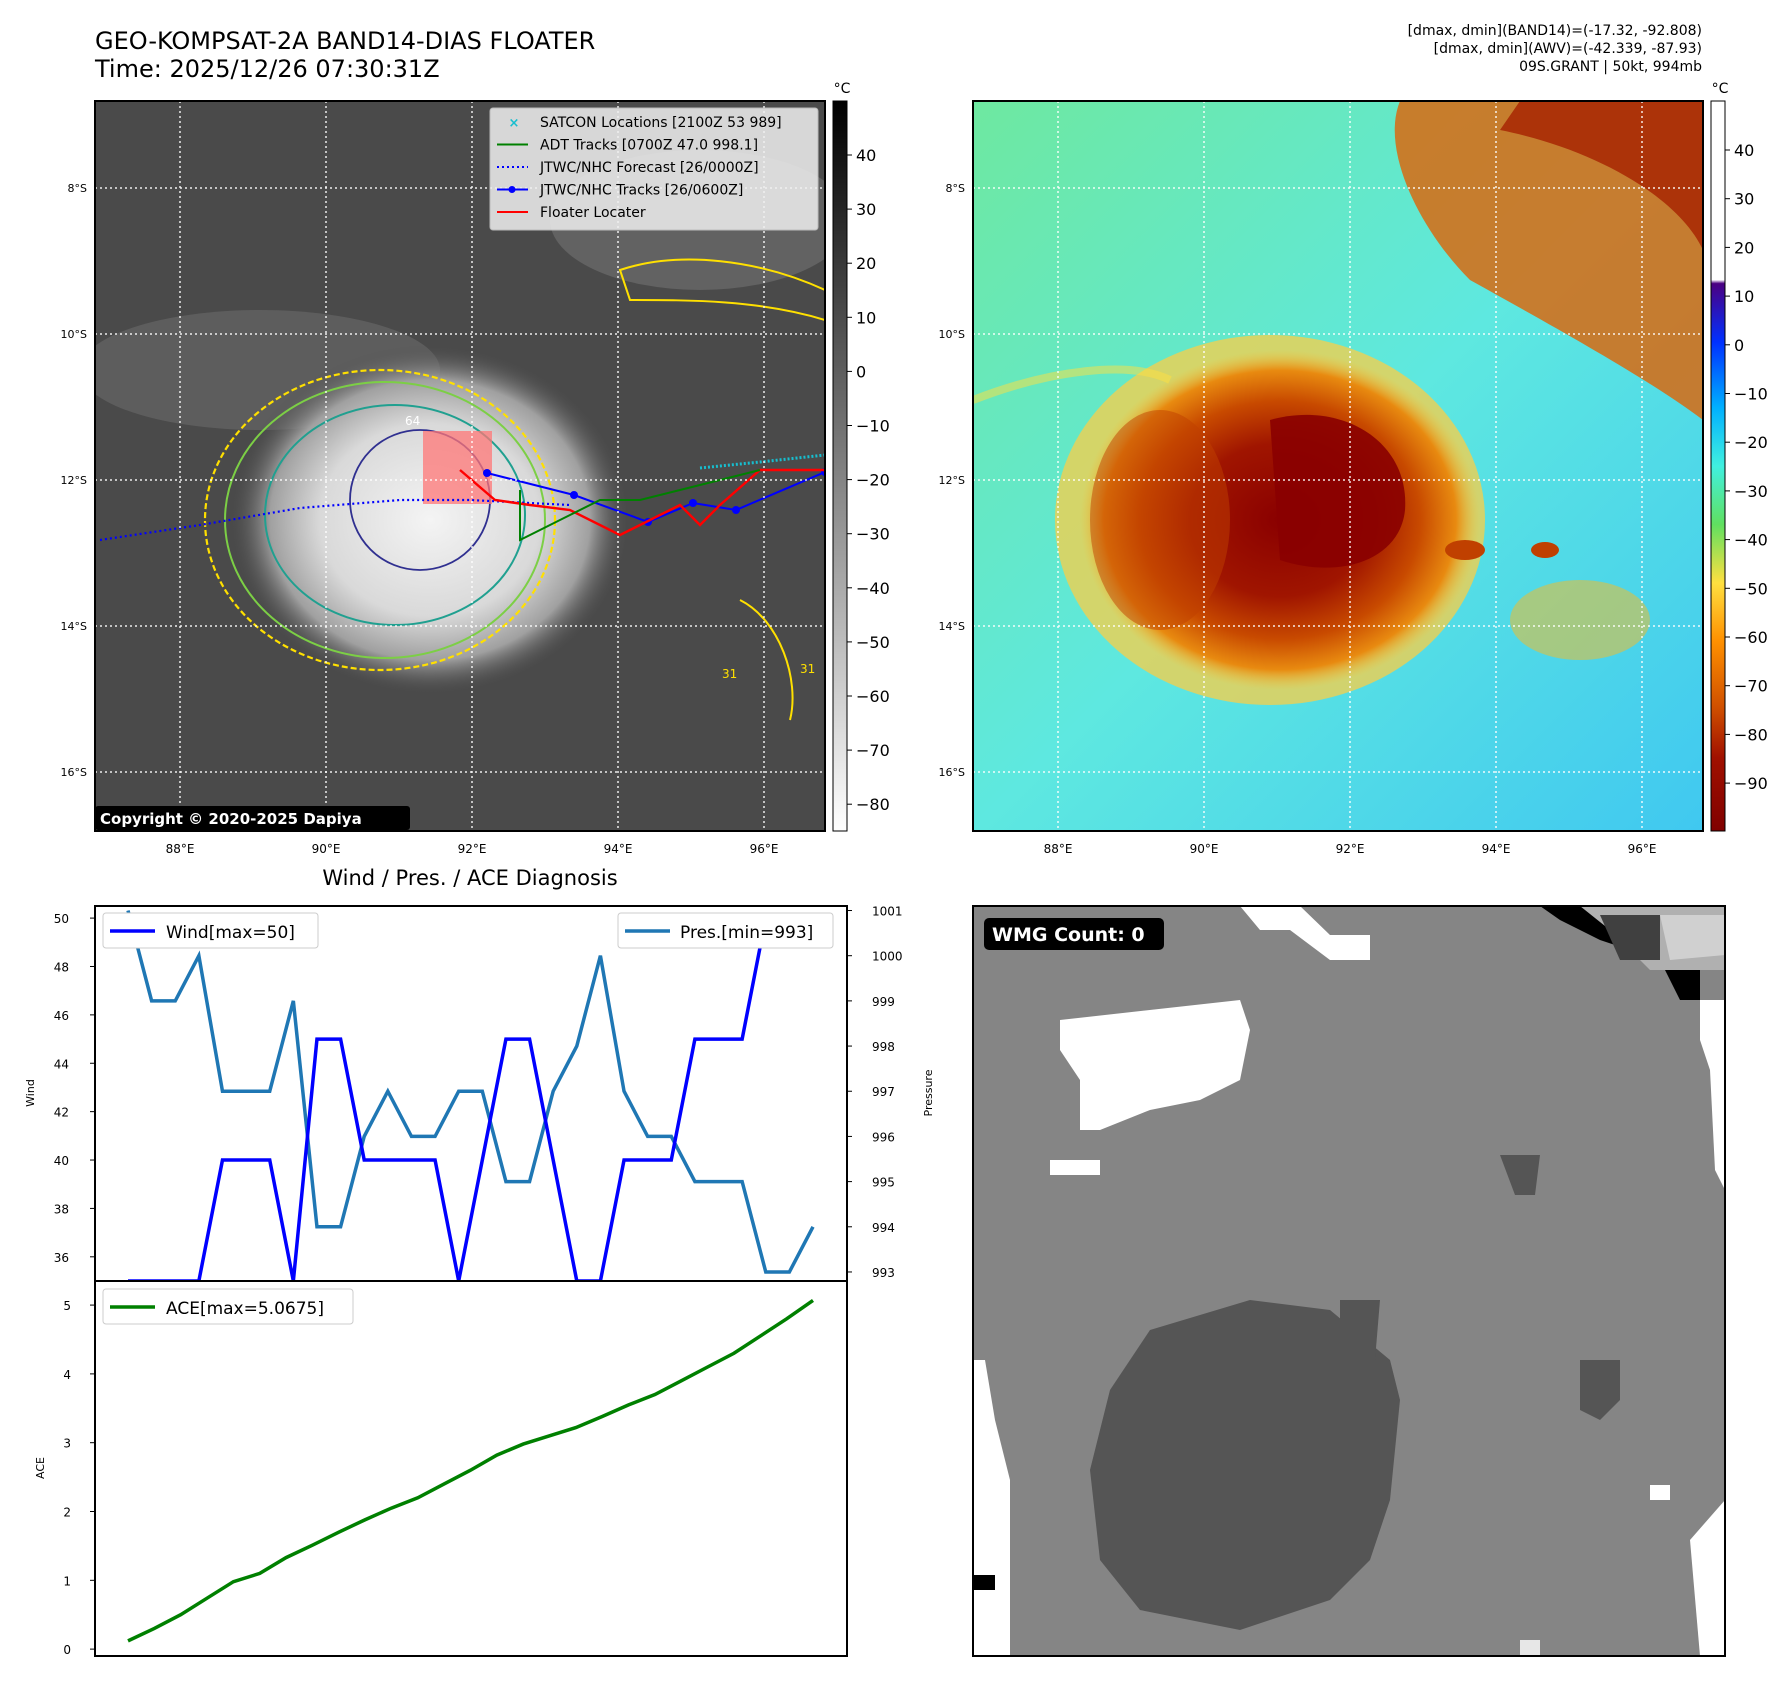  What do you see at coordinates (873, 696) in the screenshot?
I see `colorbar-tick-label: −60` at bounding box center [873, 696].